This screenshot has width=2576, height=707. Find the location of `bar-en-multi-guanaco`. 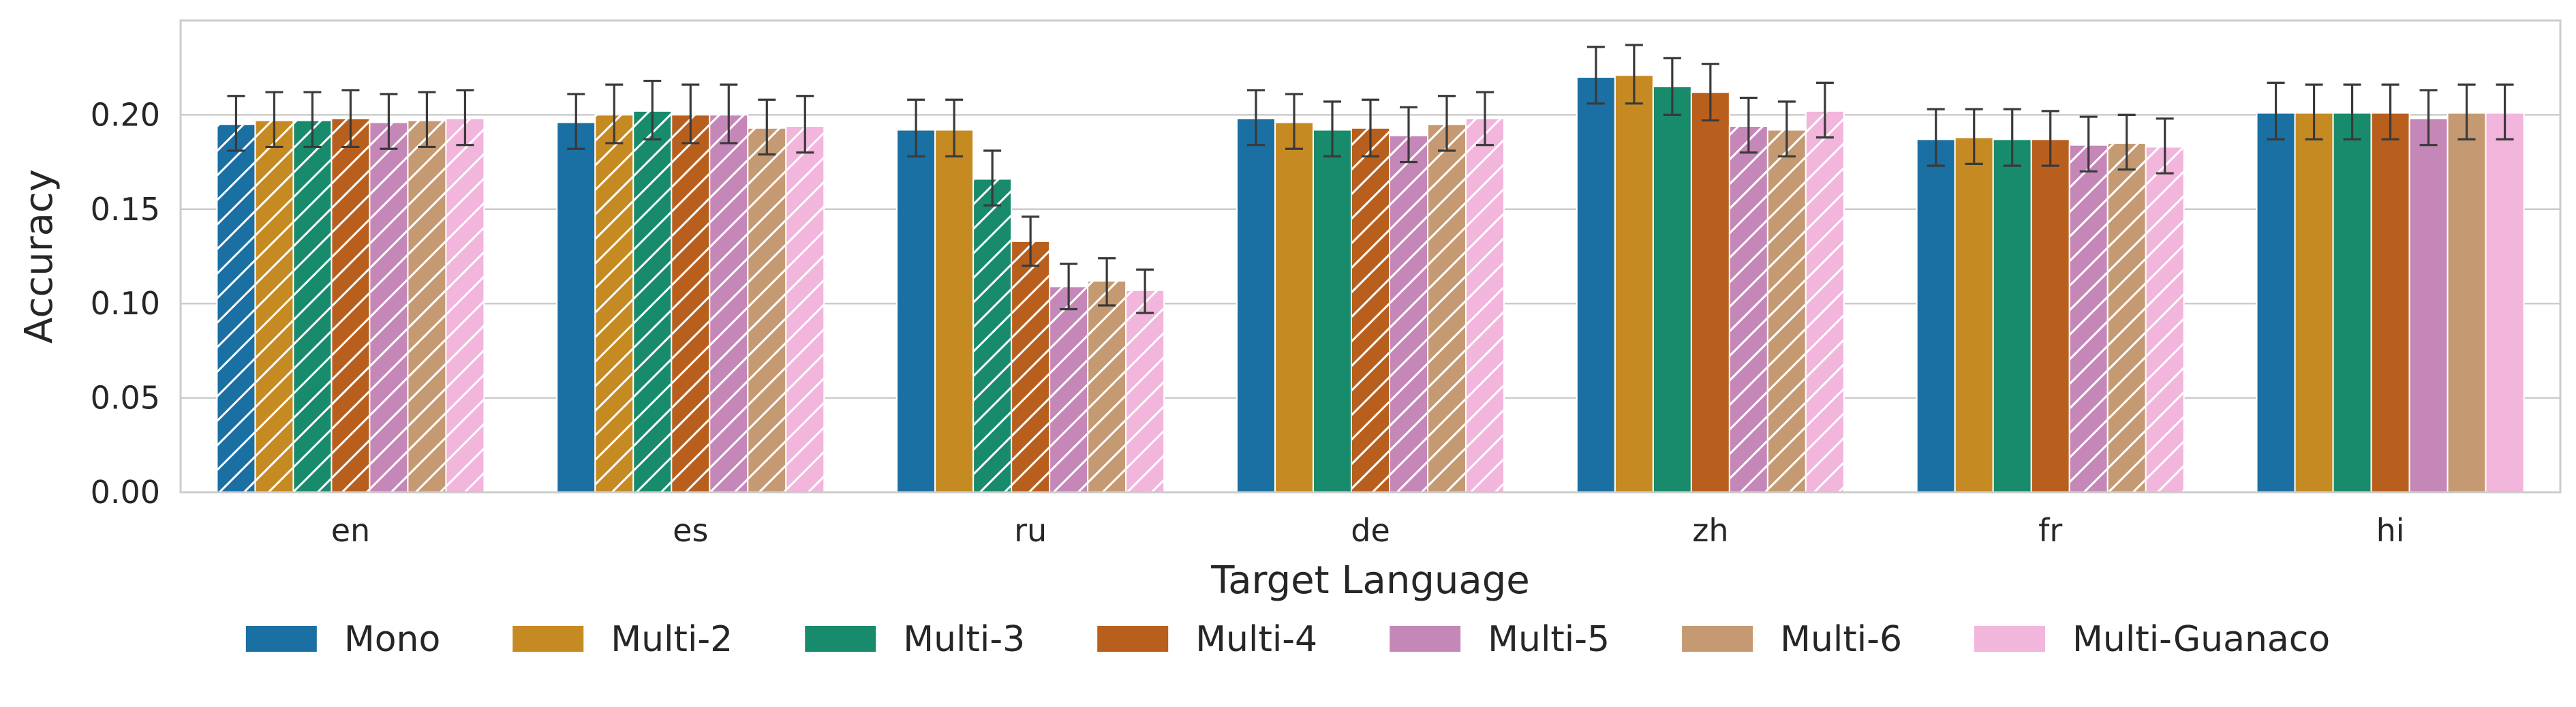

bar-en-multi-guanaco is located at coordinates (465, 305).